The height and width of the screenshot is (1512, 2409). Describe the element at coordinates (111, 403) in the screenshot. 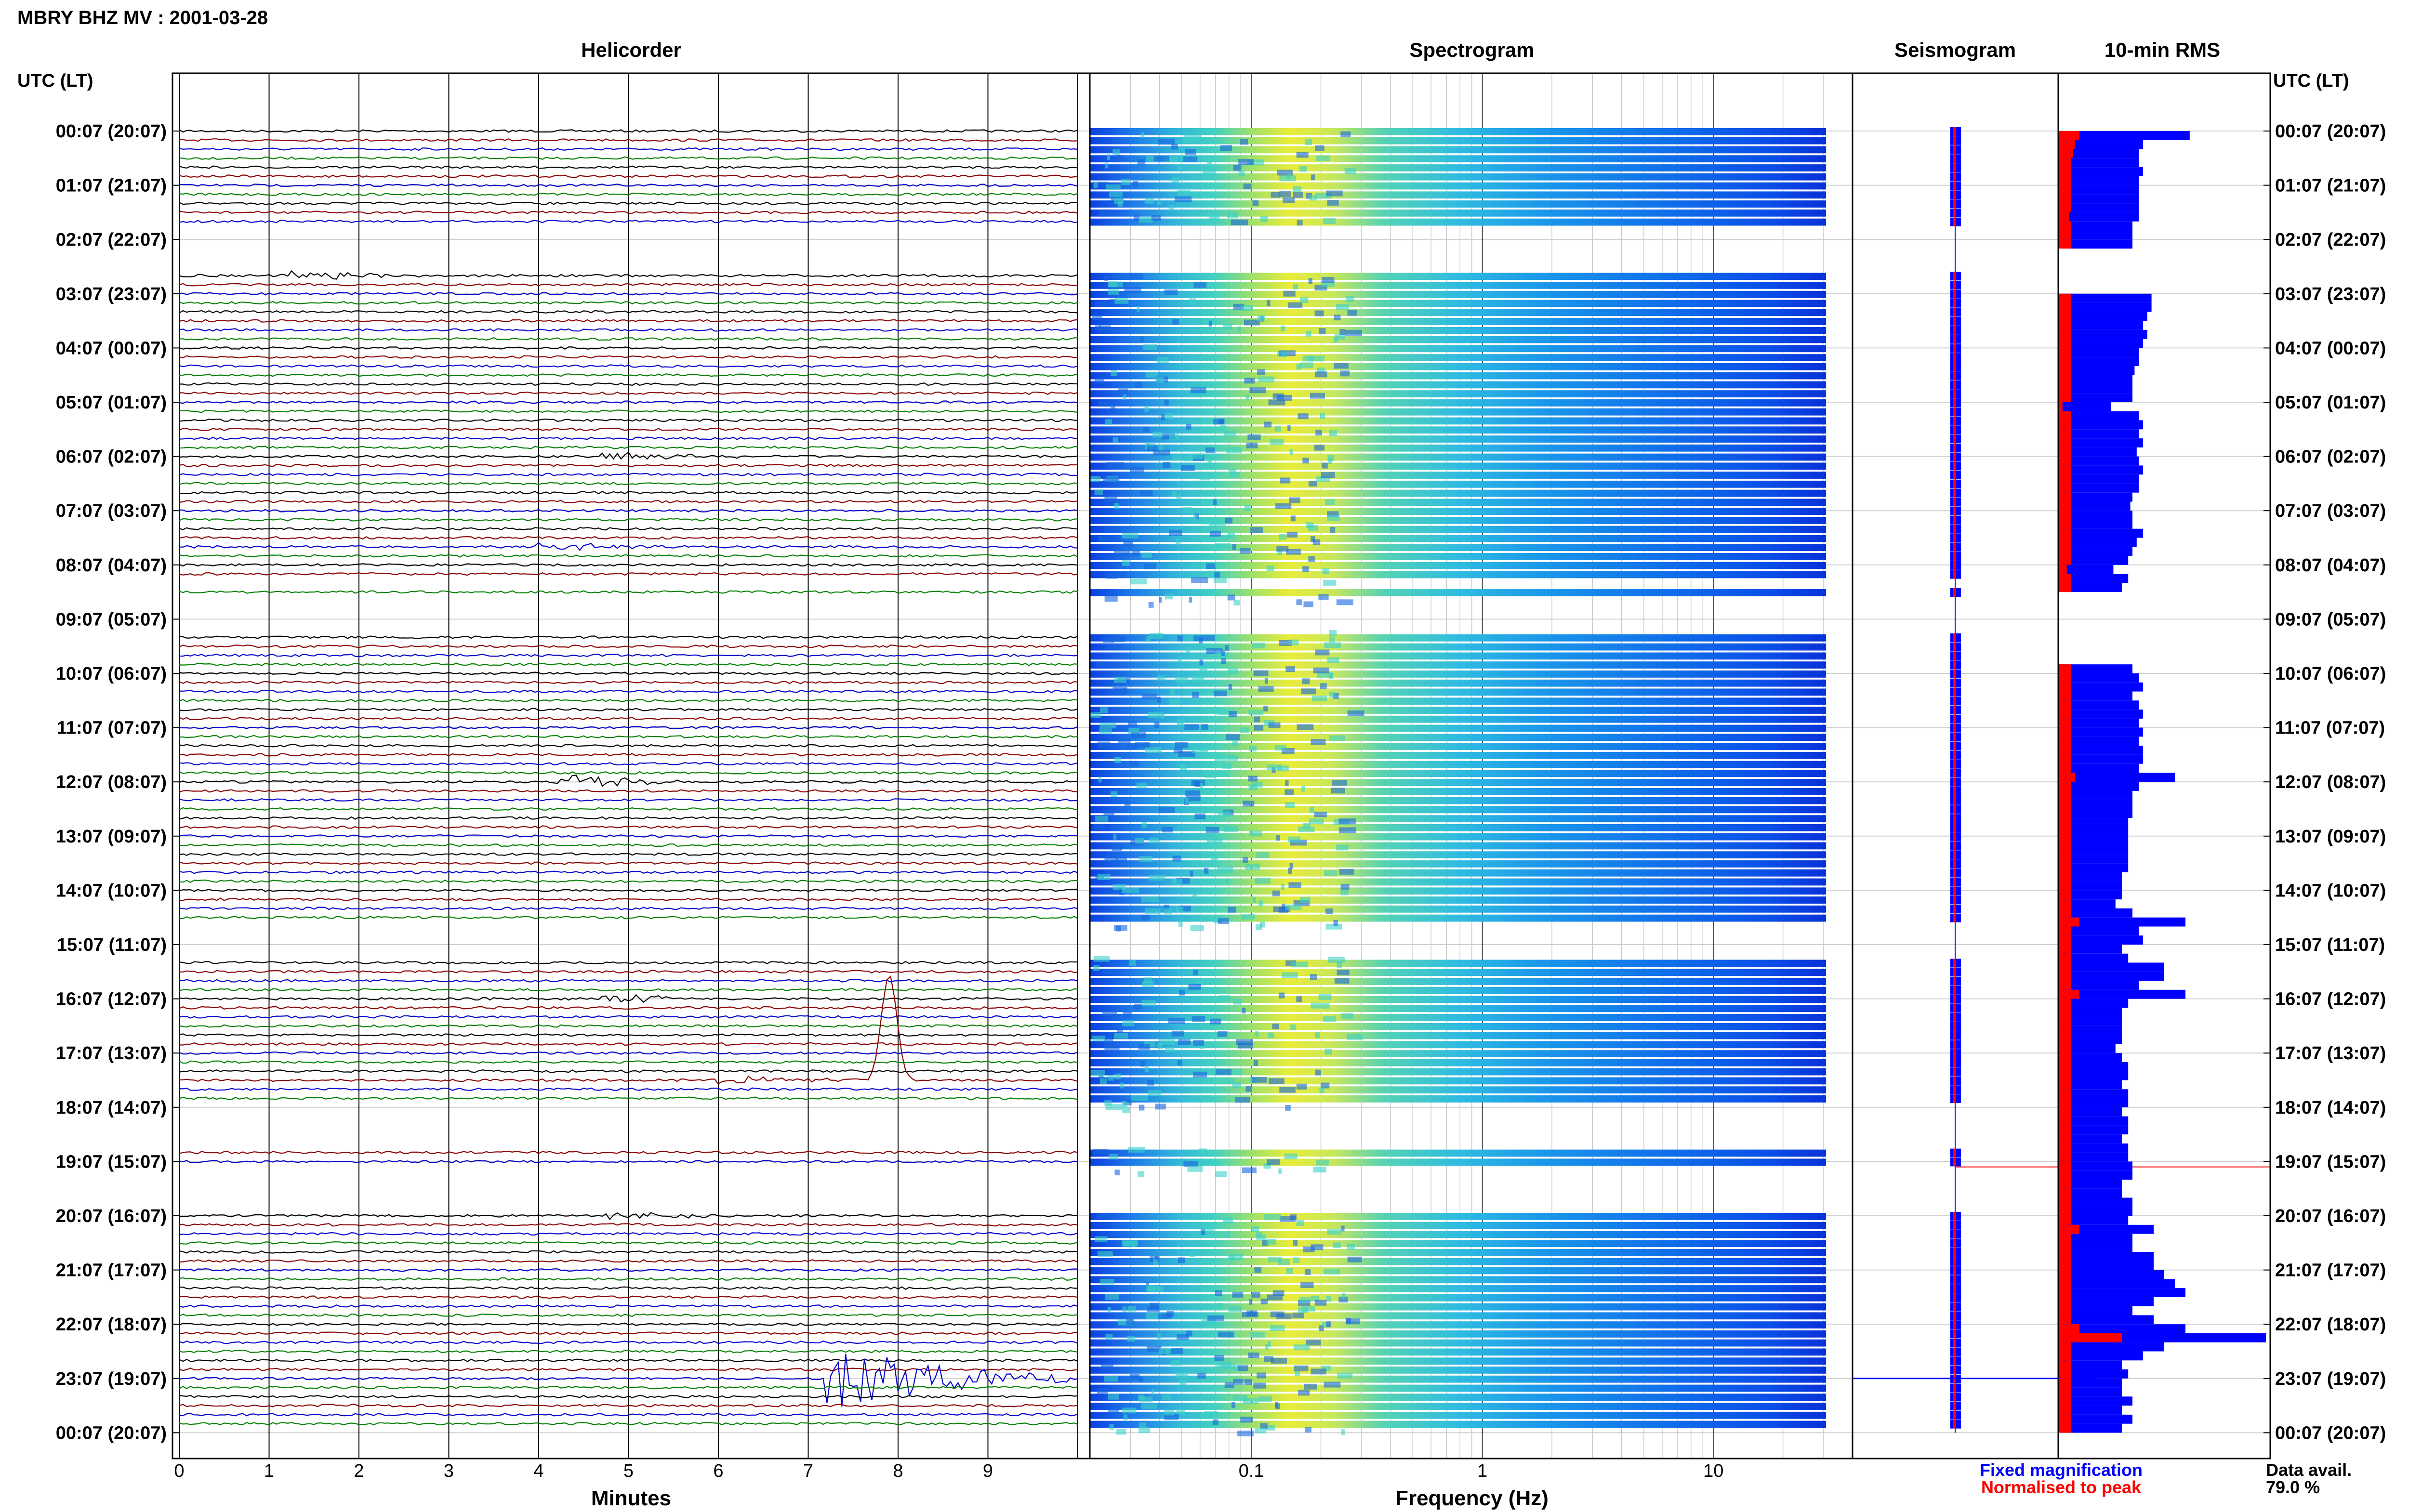

I see `time-label-left: 05:07 (01:07)` at that location.